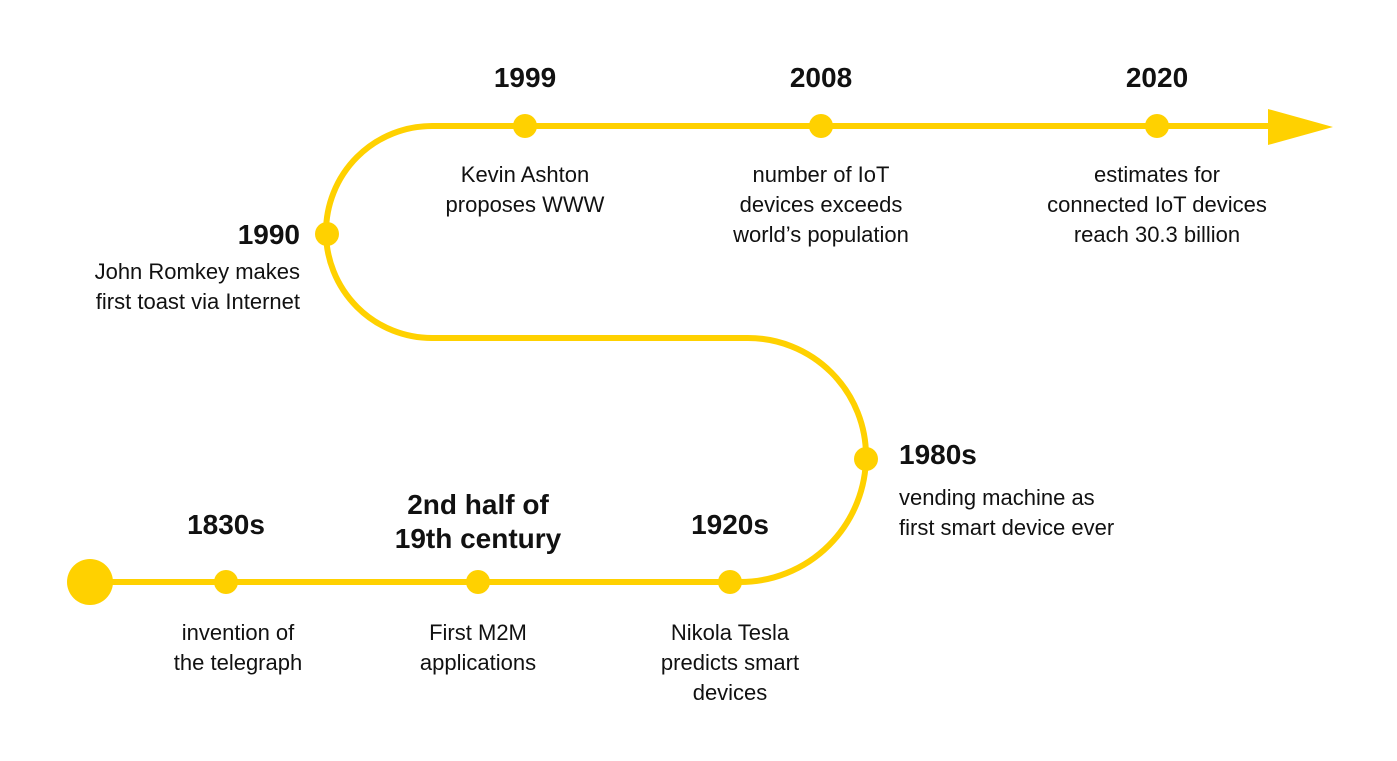 The height and width of the screenshot is (761, 1397). What do you see at coordinates (525, 189) in the screenshot?
I see `event-desc-1999: Kevin Ashton proposes WWW` at bounding box center [525, 189].